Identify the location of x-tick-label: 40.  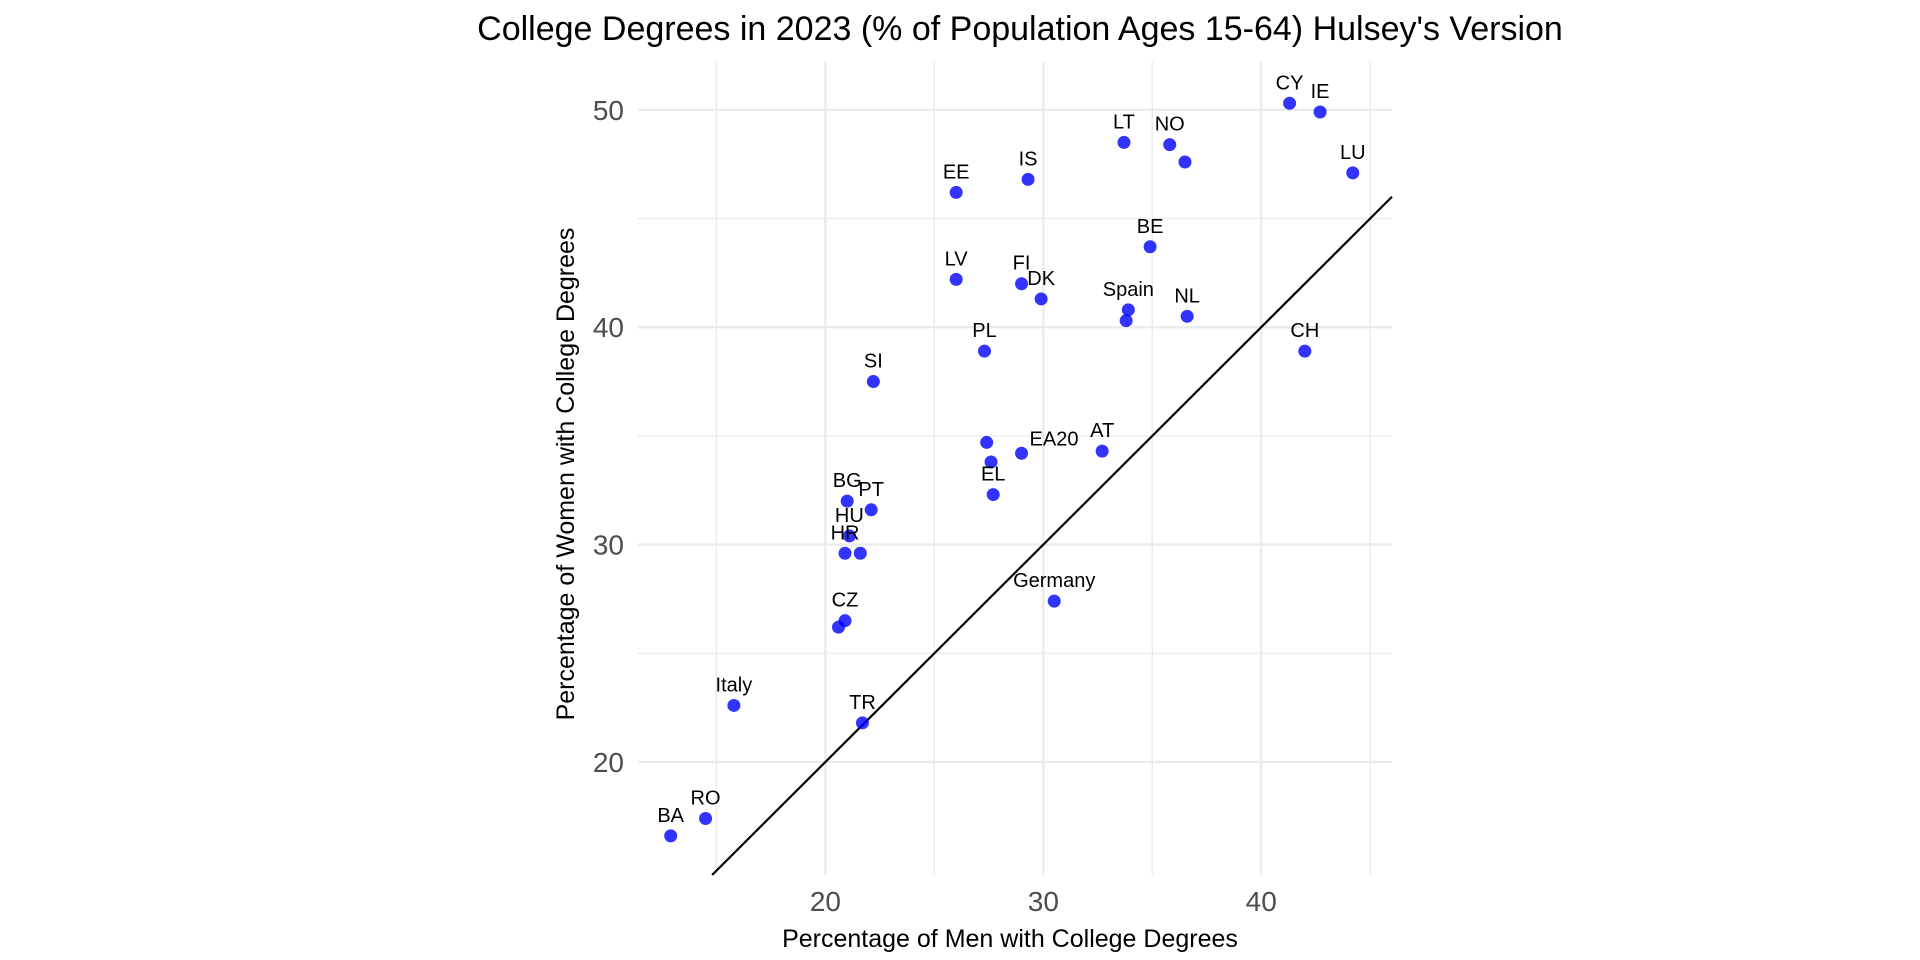
(1261, 901).